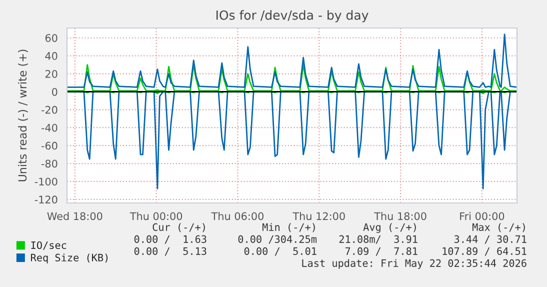 The image size is (547, 287). Describe the element at coordinates (23, 116) in the screenshot. I see `y-axis-title: Units read (-) / write (+)` at that location.